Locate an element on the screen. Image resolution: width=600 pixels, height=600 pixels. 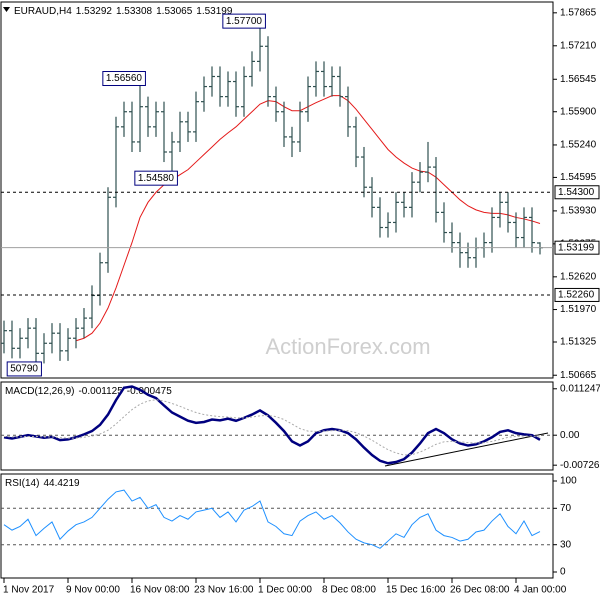
y-tick-label: 0.00 is located at coordinates (570, 435).